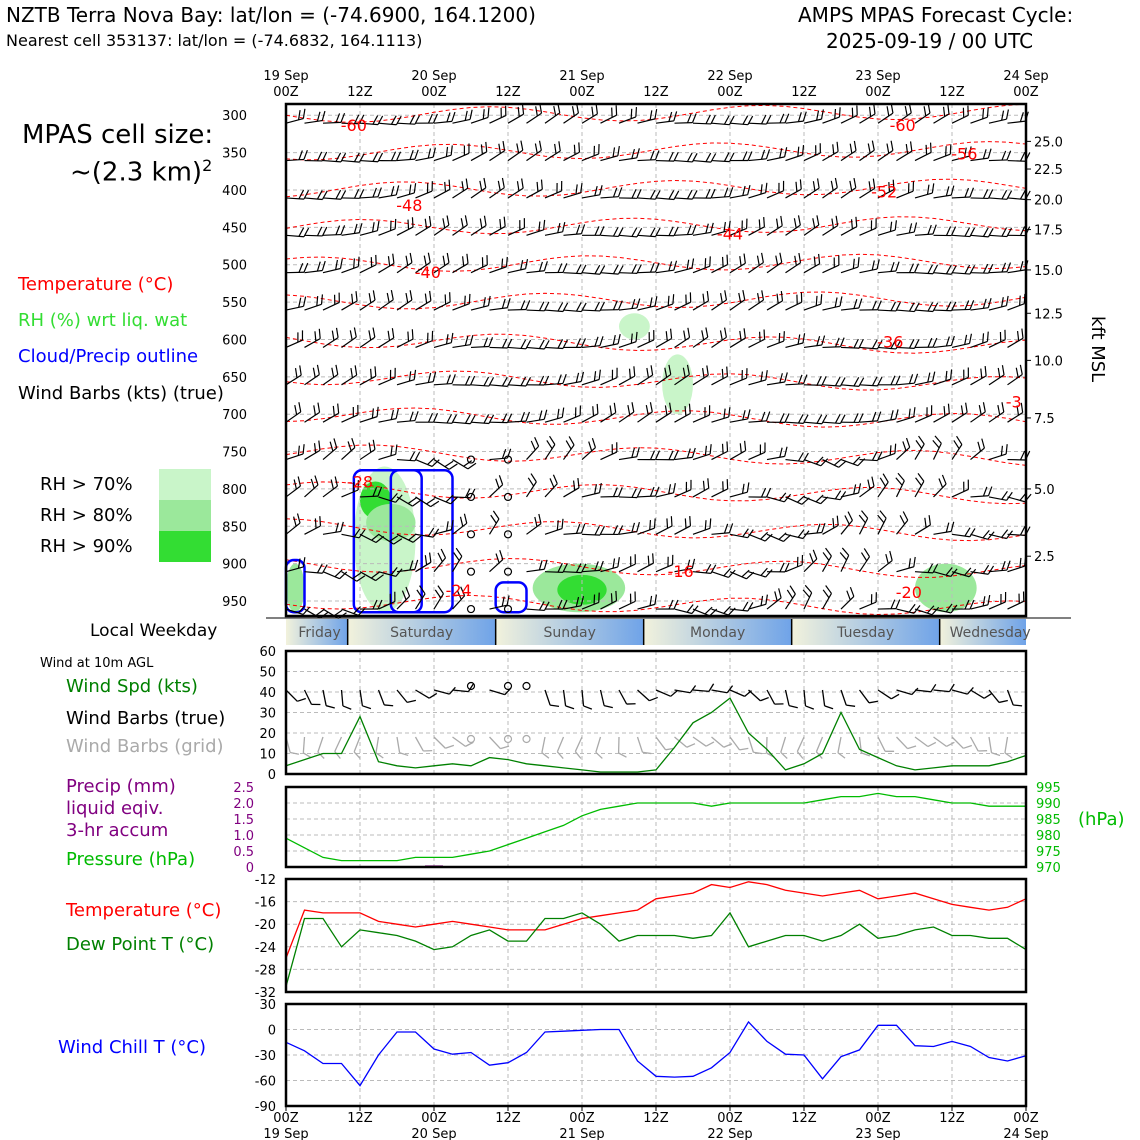 The width and height of the screenshot is (1140, 1140). I want to click on pressure-tick: 600, so click(234, 340).